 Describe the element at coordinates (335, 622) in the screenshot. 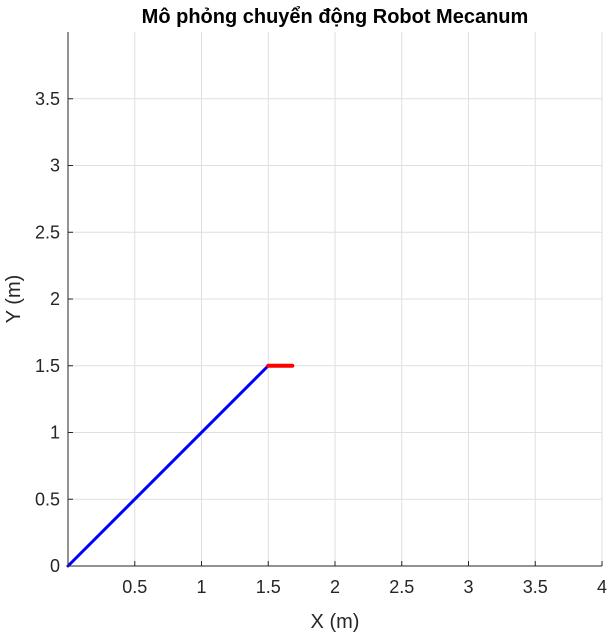

I see `x-axis-label: X (m)` at that location.